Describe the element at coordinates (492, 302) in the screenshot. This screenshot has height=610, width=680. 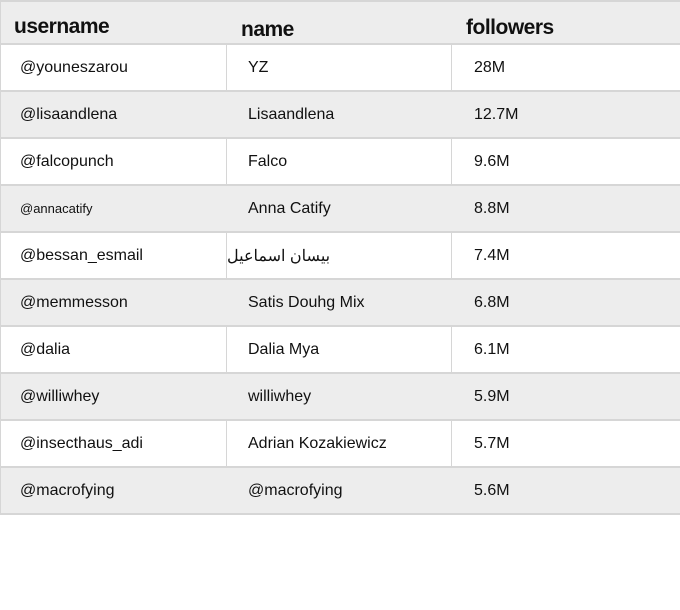
I see `cell-followers: 6.8M` at that location.